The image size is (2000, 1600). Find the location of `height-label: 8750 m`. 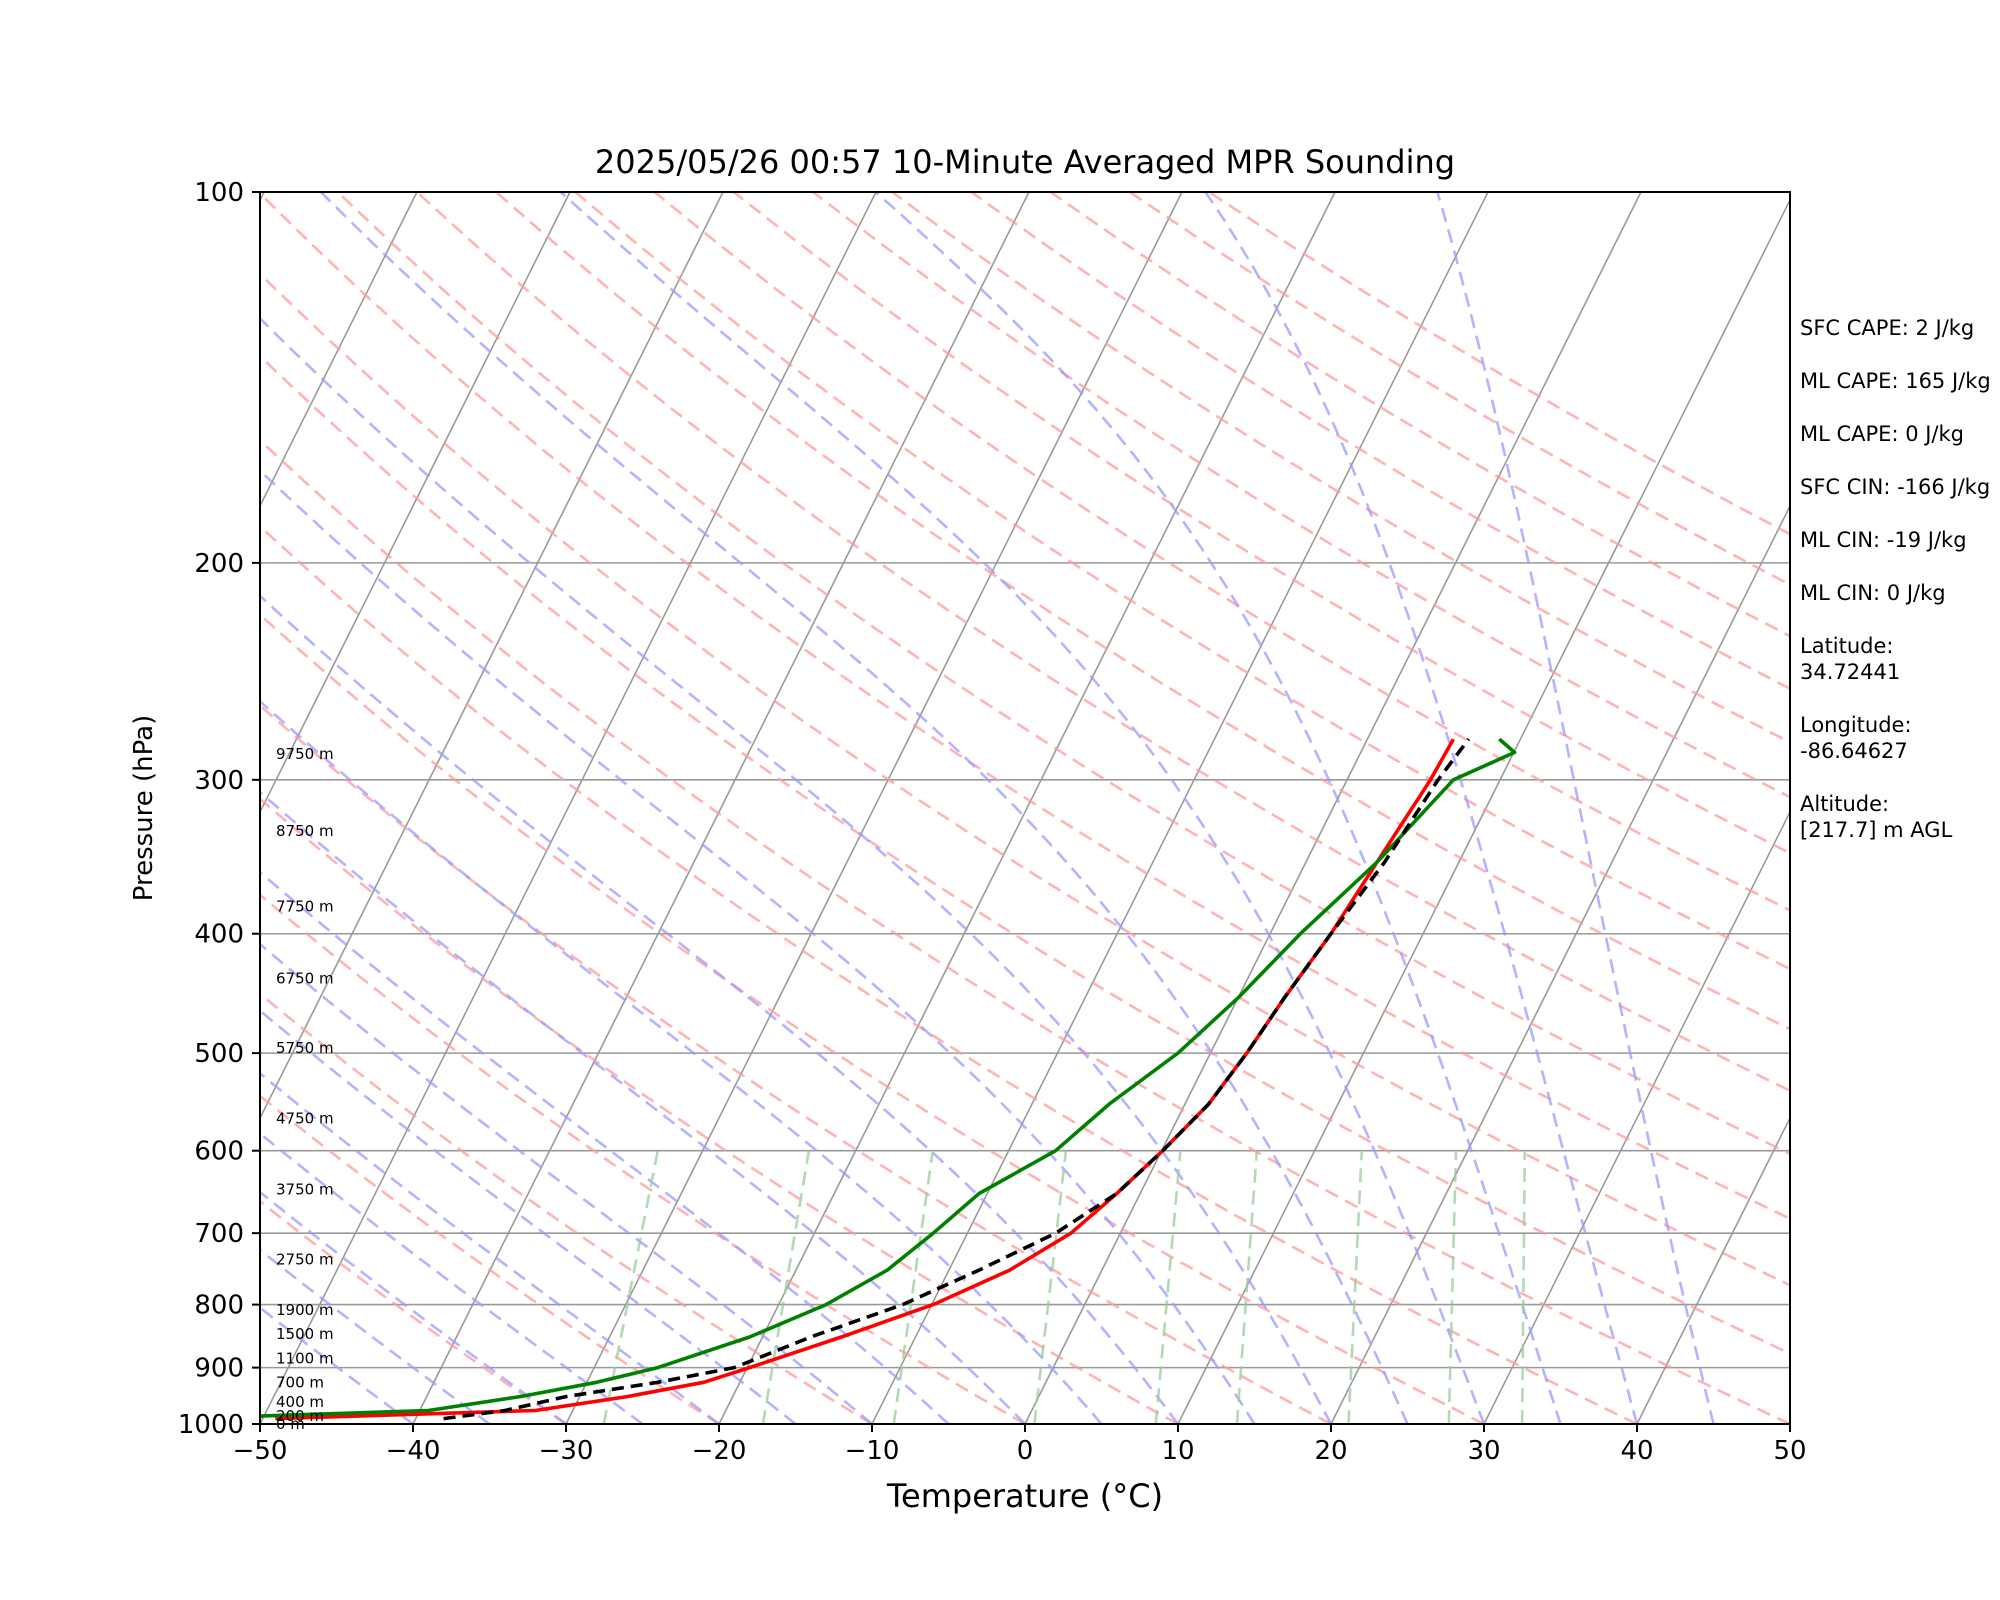

height-label: 8750 m is located at coordinates (305, 831).